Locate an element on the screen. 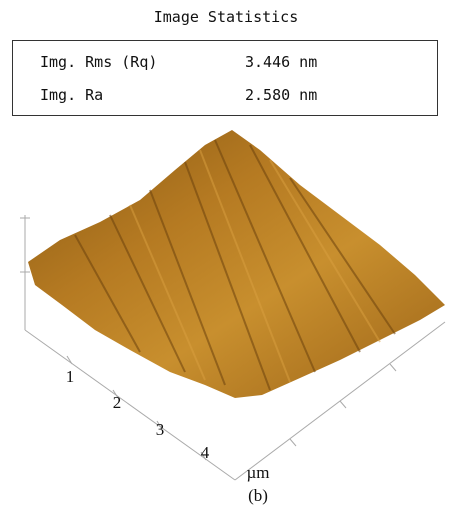  axis-tick-label: 3 is located at coordinates (160, 429).